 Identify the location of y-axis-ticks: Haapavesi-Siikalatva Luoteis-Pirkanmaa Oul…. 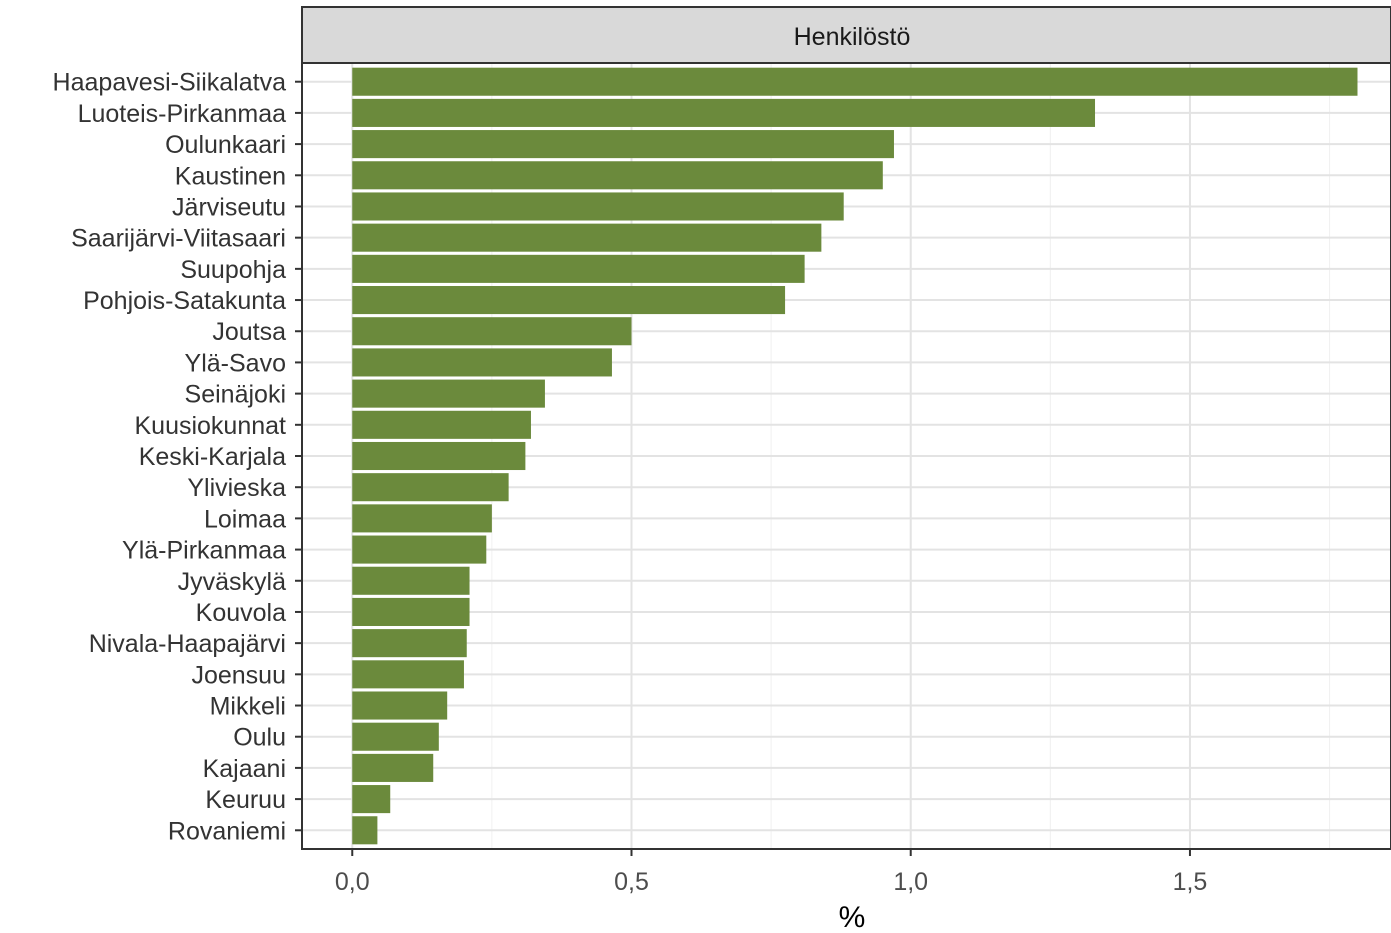
(177, 457).